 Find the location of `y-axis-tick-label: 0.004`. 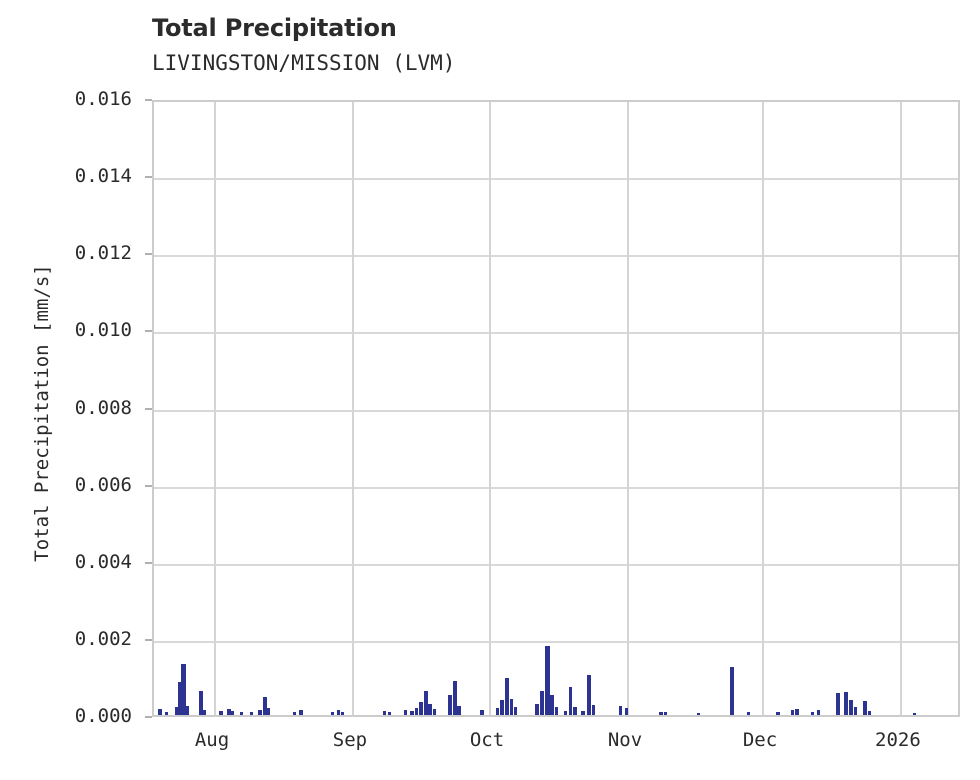

y-axis-tick-label: 0.004 is located at coordinates (103, 561).